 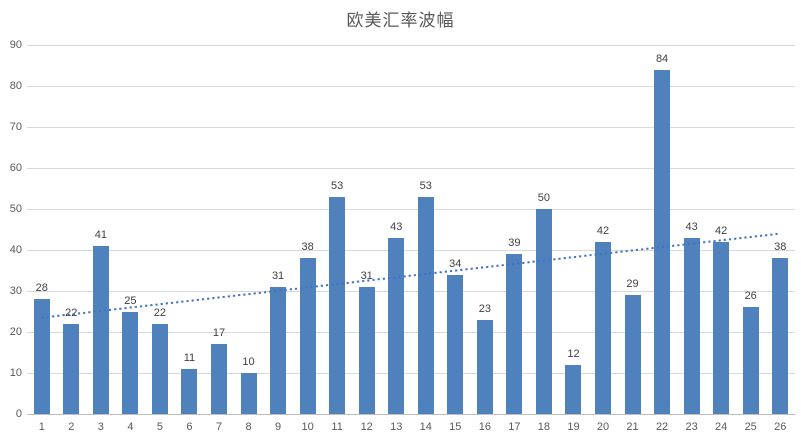 What do you see at coordinates (189, 427) in the screenshot?
I see `x-axis-tick-label: 6` at bounding box center [189, 427].